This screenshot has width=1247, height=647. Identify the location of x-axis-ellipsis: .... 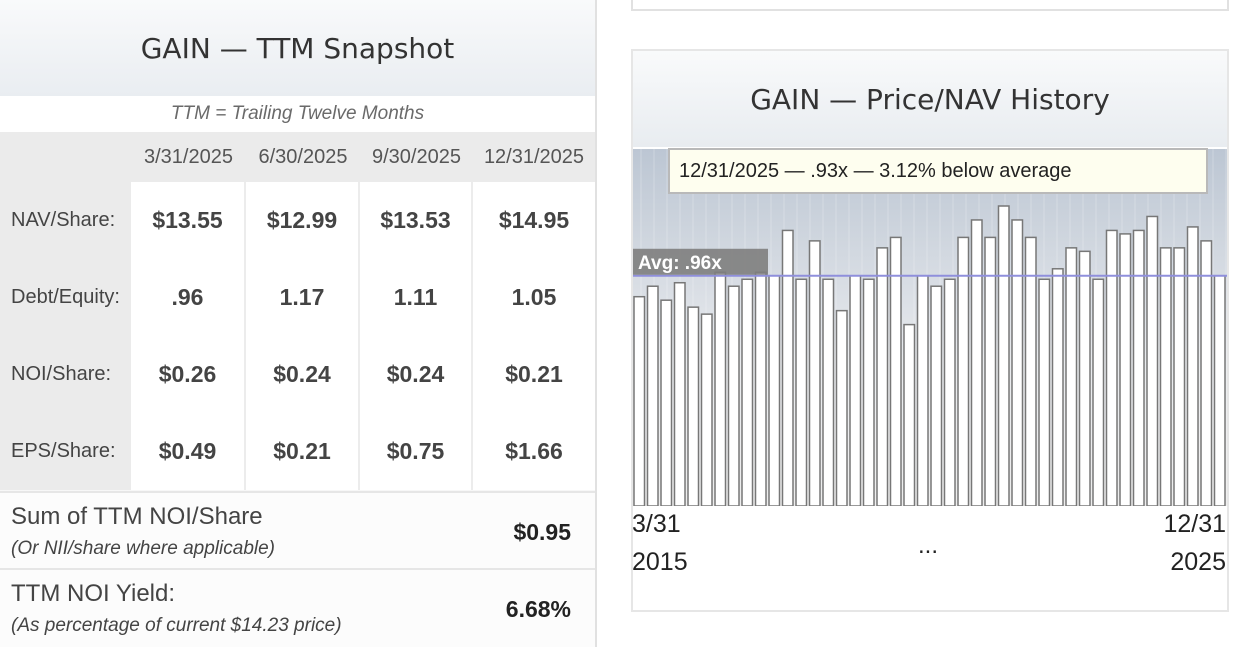
(928, 545).